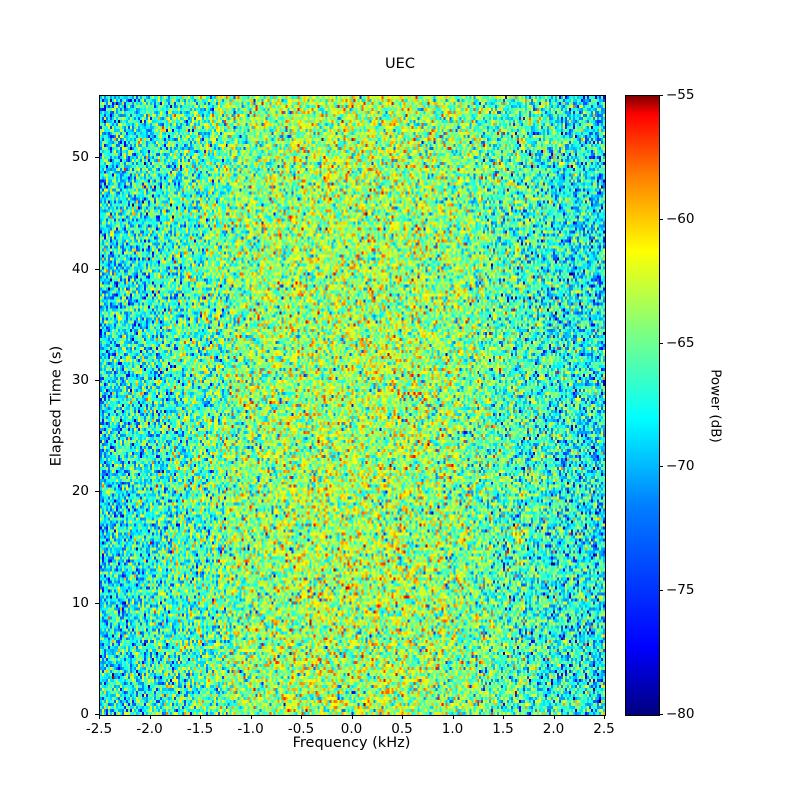 This screenshot has height=800, width=800. What do you see at coordinates (680, 95) in the screenshot?
I see `colorbar-tick-label: −55` at bounding box center [680, 95].